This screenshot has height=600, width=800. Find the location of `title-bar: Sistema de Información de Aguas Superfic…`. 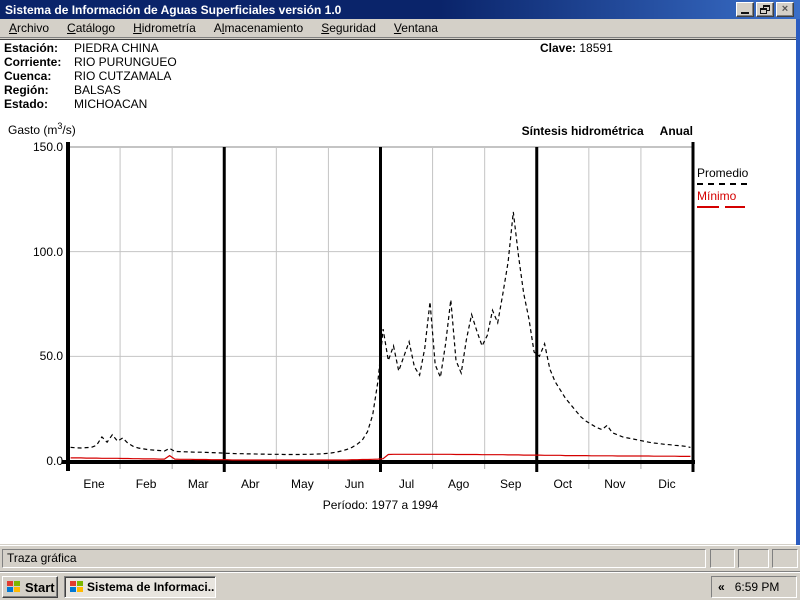

title-bar: Sistema de Información de Aguas Superfic… is located at coordinates (400, 9).